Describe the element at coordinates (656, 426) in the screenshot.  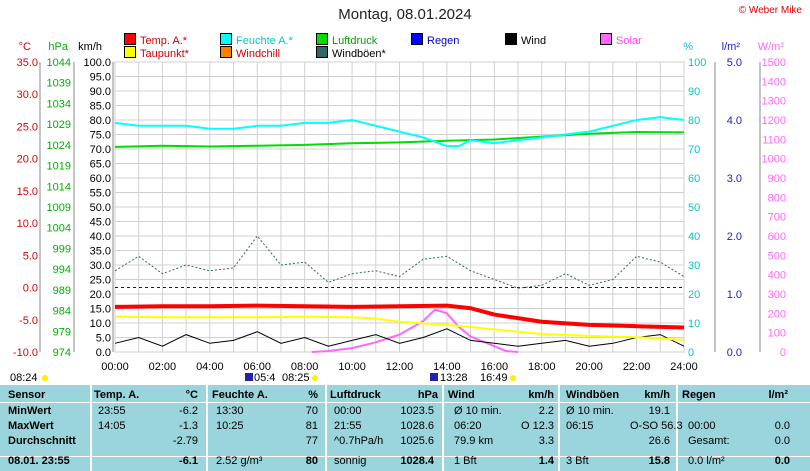
I see `table-cell: O-SO 56.3` at that location.